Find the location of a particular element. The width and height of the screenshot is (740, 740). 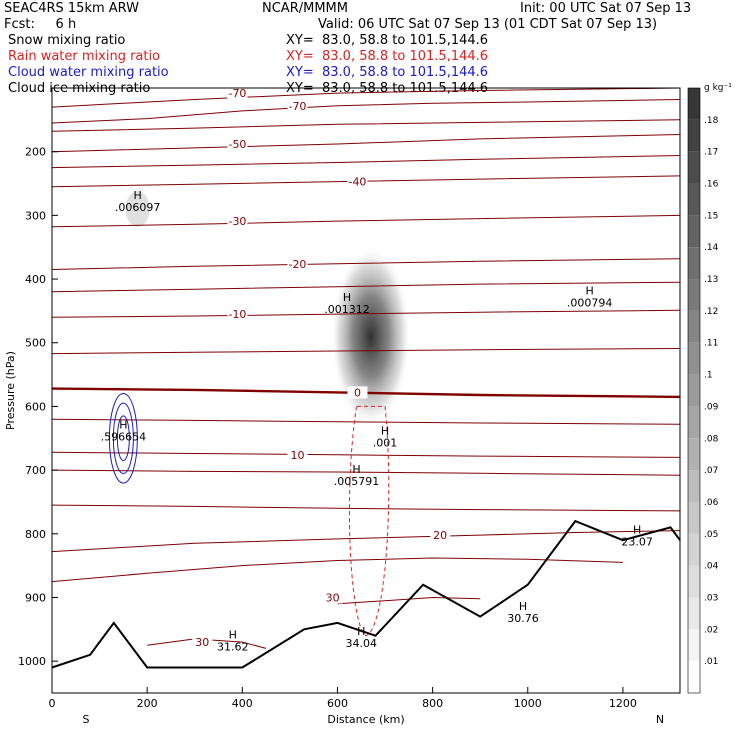

maximum-value-label: .000794 is located at coordinates (590, 303).